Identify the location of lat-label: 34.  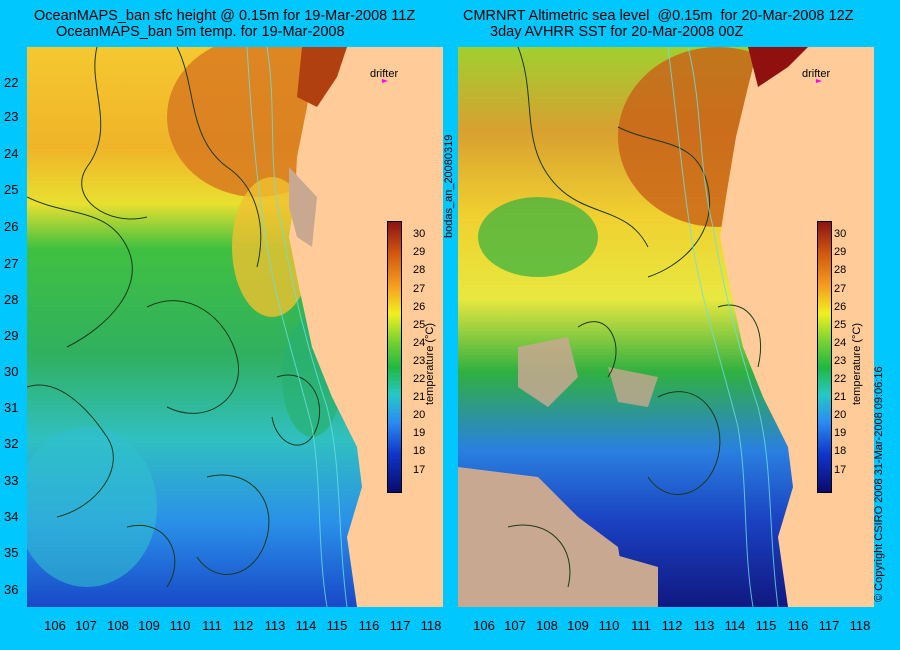
(11, 516).